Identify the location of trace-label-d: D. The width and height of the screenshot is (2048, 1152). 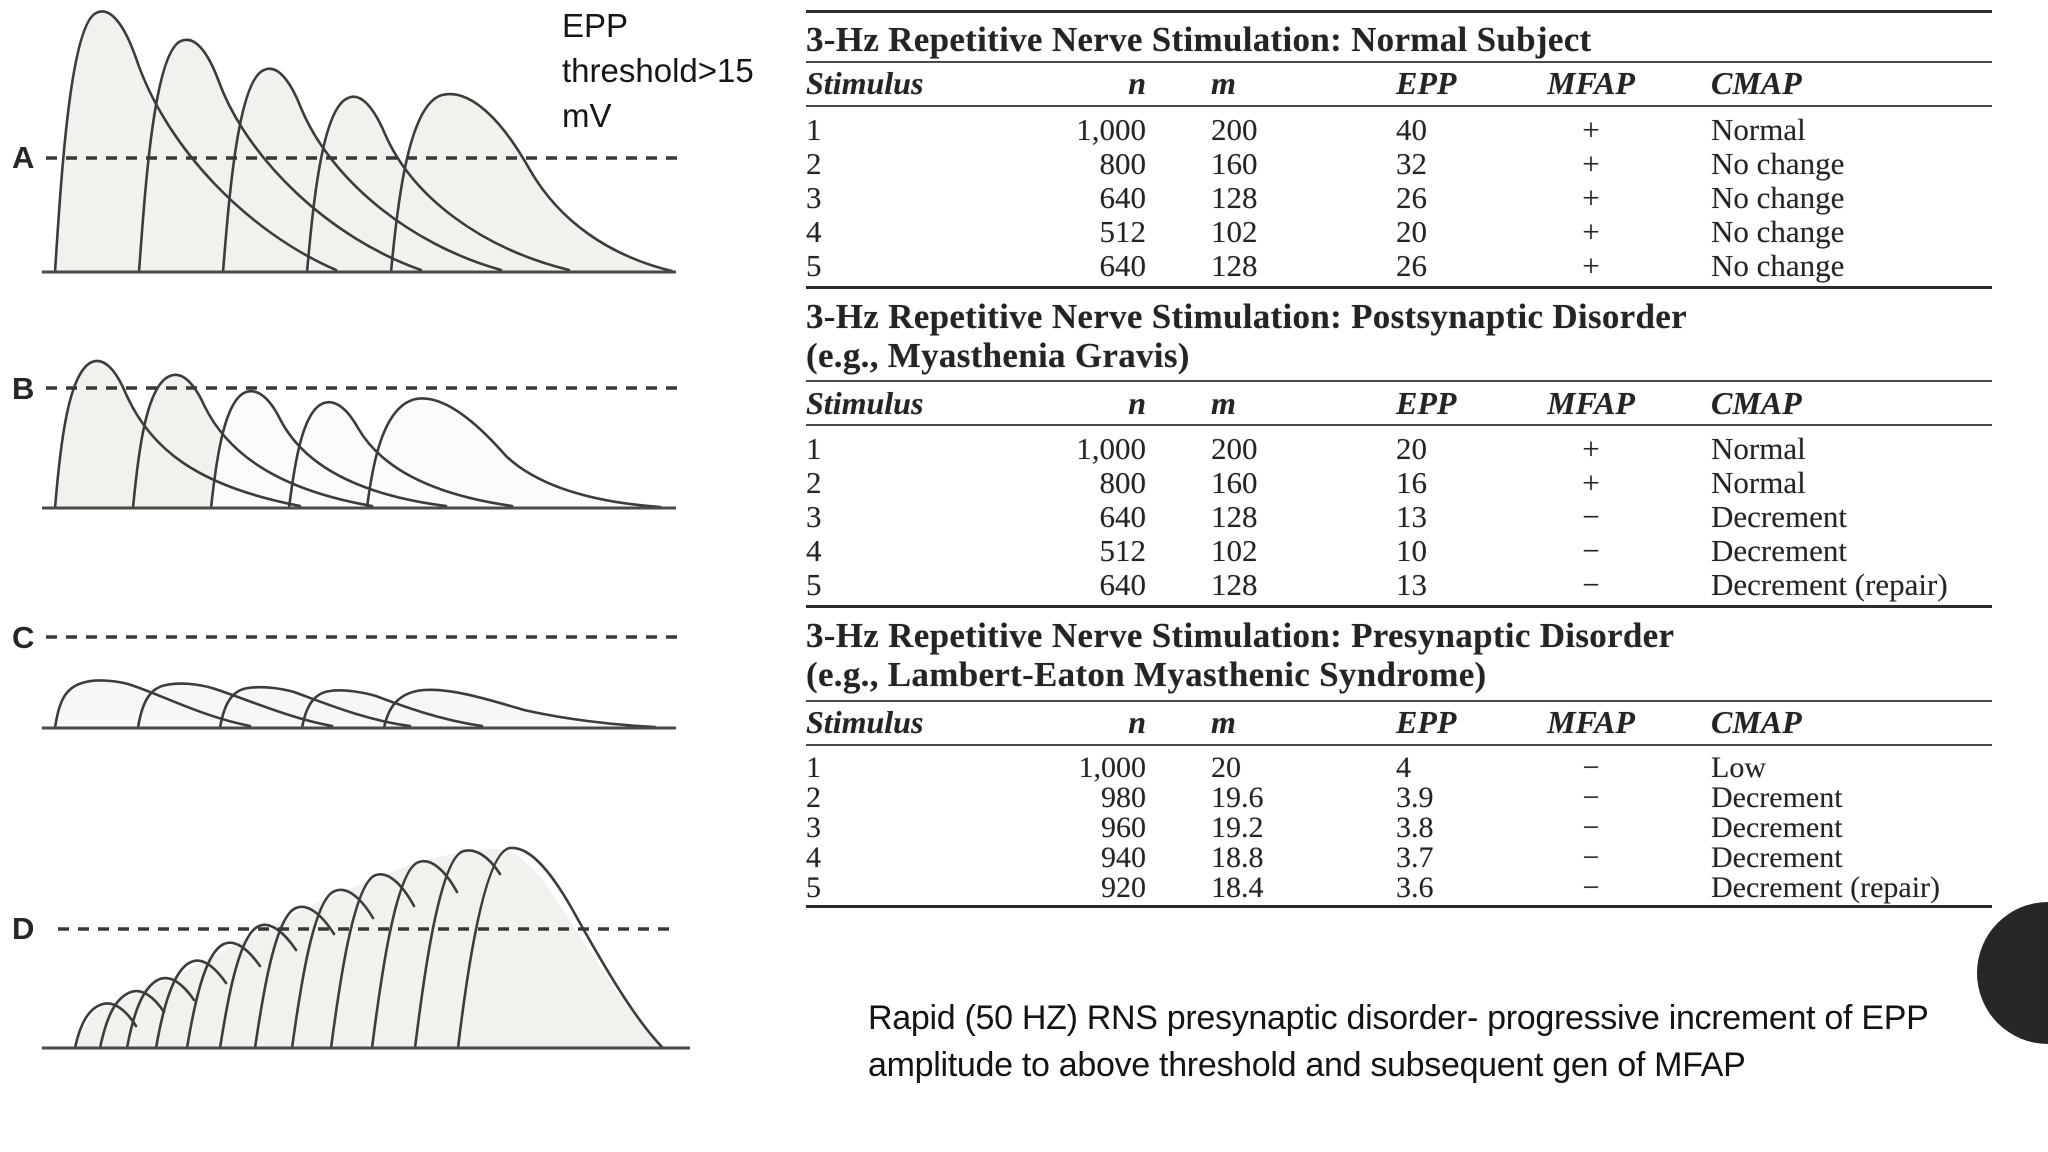
(24, 928).